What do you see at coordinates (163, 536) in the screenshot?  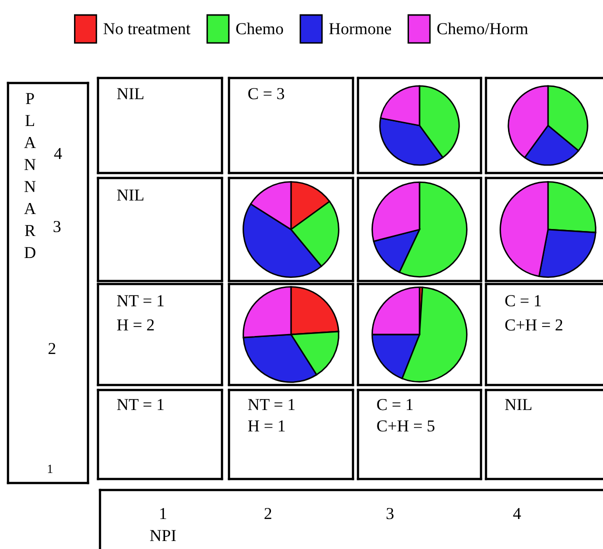 I see `text: NPI` at bounding box center [163, 536].